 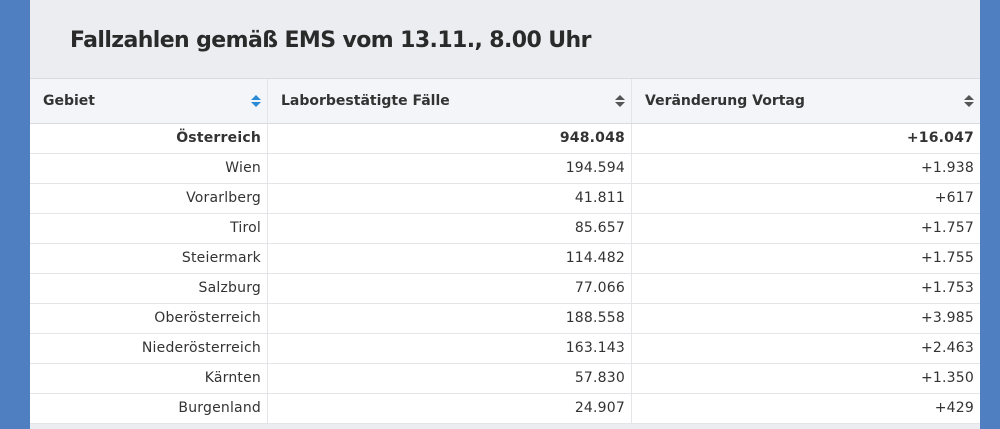 What do you see at coordinates (947, 258) in the screenshot?
I see `cell-veraenderung: +1.755` at bounding box center [947, 258].